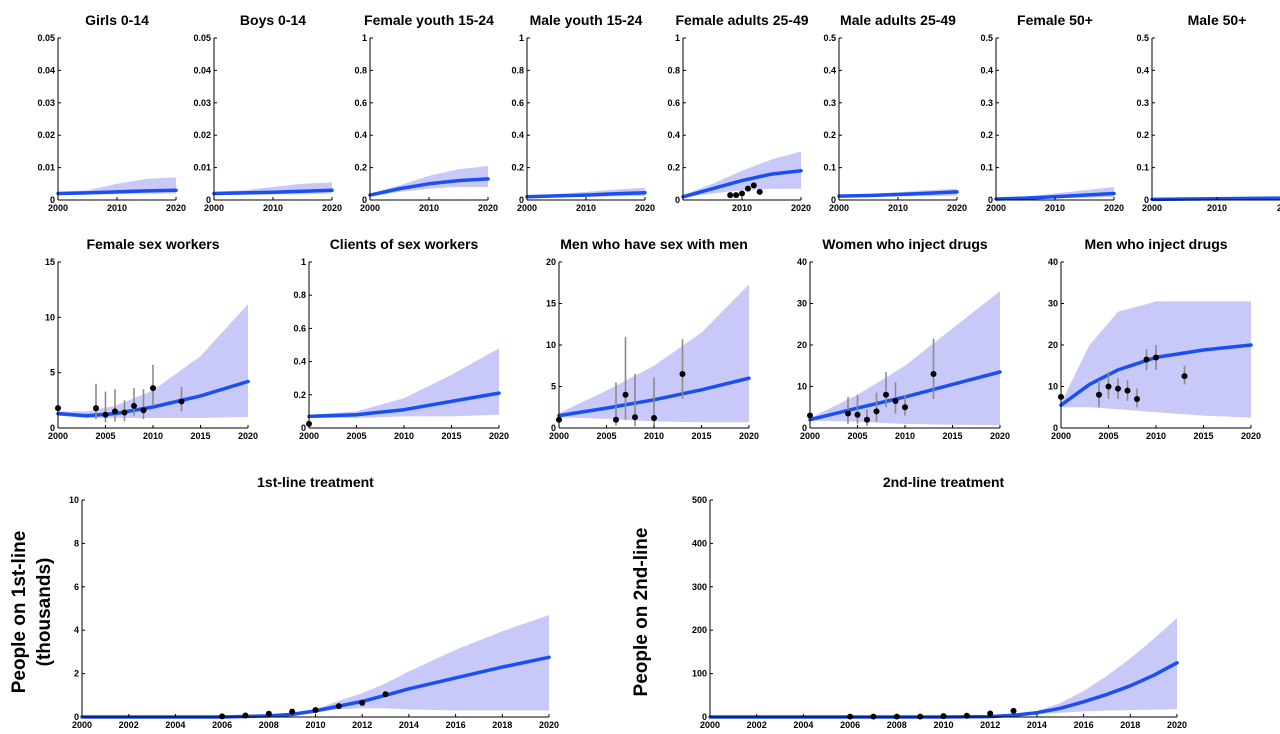  I want to click on panel-0-x-tick-label: 2020, so click(176, 208).